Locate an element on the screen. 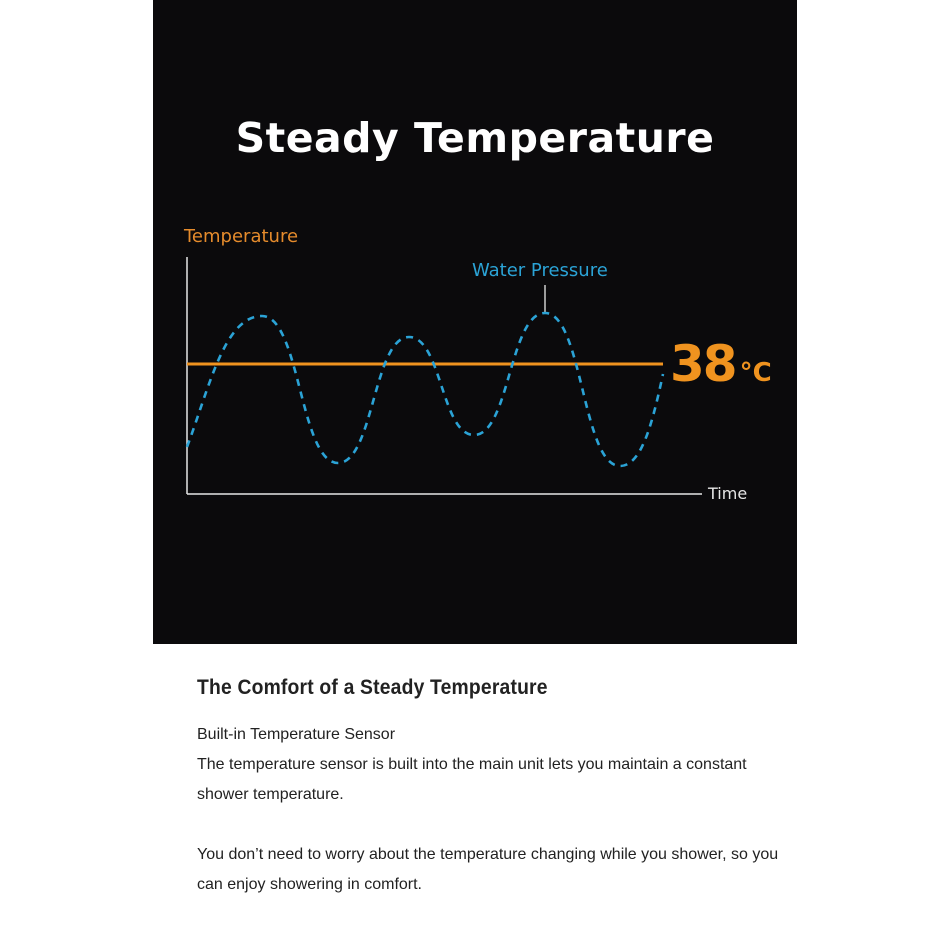 The image size is (950, 950). temperature-graph is located at coordinates (443, 376).